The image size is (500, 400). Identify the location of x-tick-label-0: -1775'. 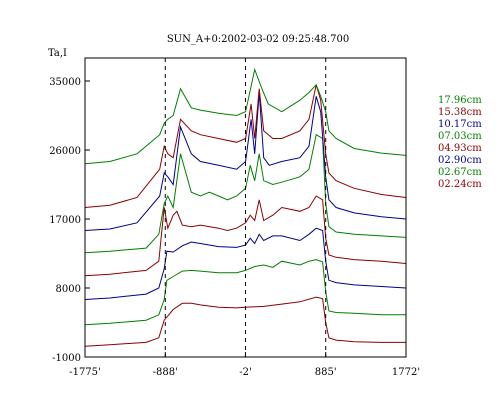
(85, 372).